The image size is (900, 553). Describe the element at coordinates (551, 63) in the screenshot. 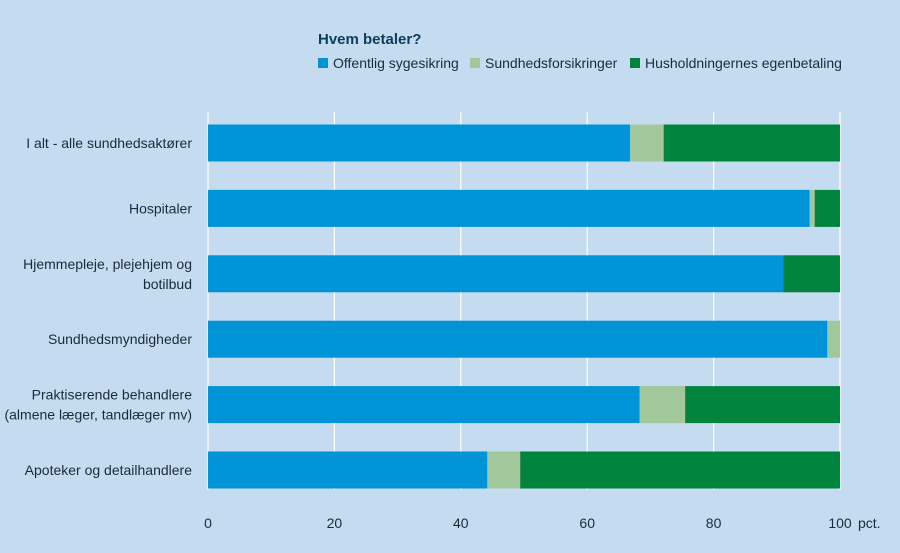

I see `legend-label: Sundhedsforsikringer` at that location.